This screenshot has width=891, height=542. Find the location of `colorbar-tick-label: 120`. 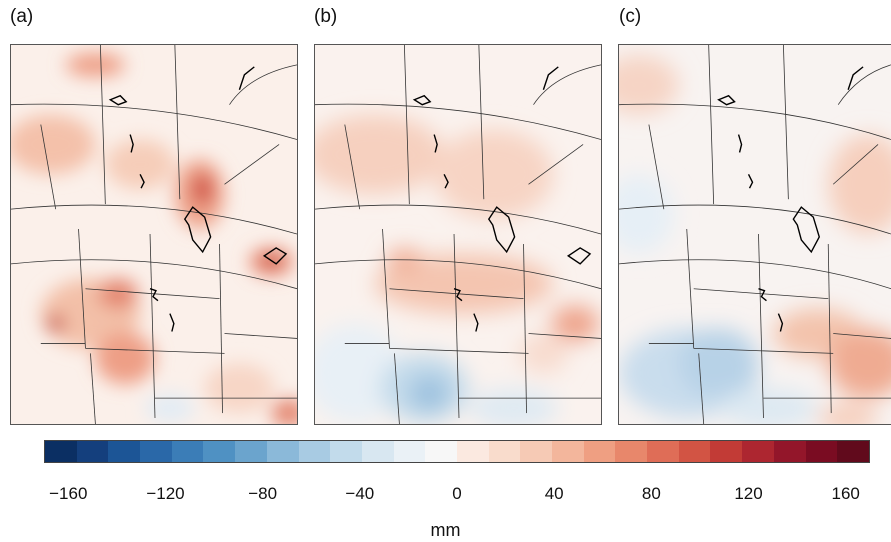

colorbar-tick-label: 120 is located at coordinates (748, 493).